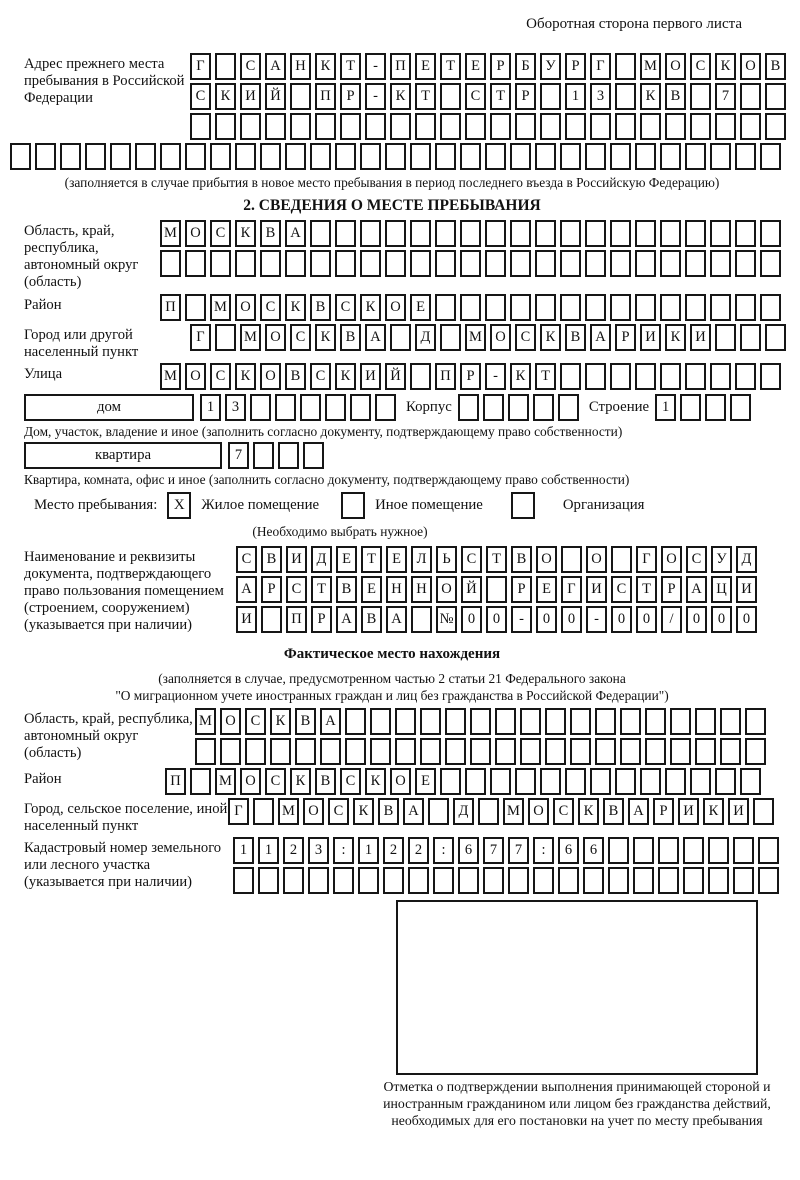 The image size is (800, 1180). Describe the element at coordinates (568, 850) in the screenshot. I see `char-cell: 6` at that location.